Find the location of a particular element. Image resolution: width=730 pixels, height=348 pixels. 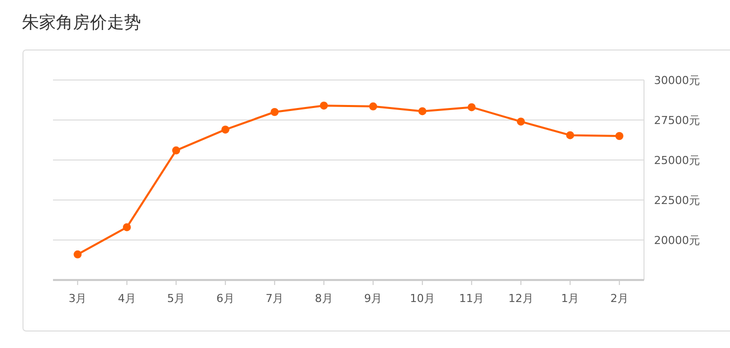

y-tick-label: 25000元 is located at coordinates (677, 160).